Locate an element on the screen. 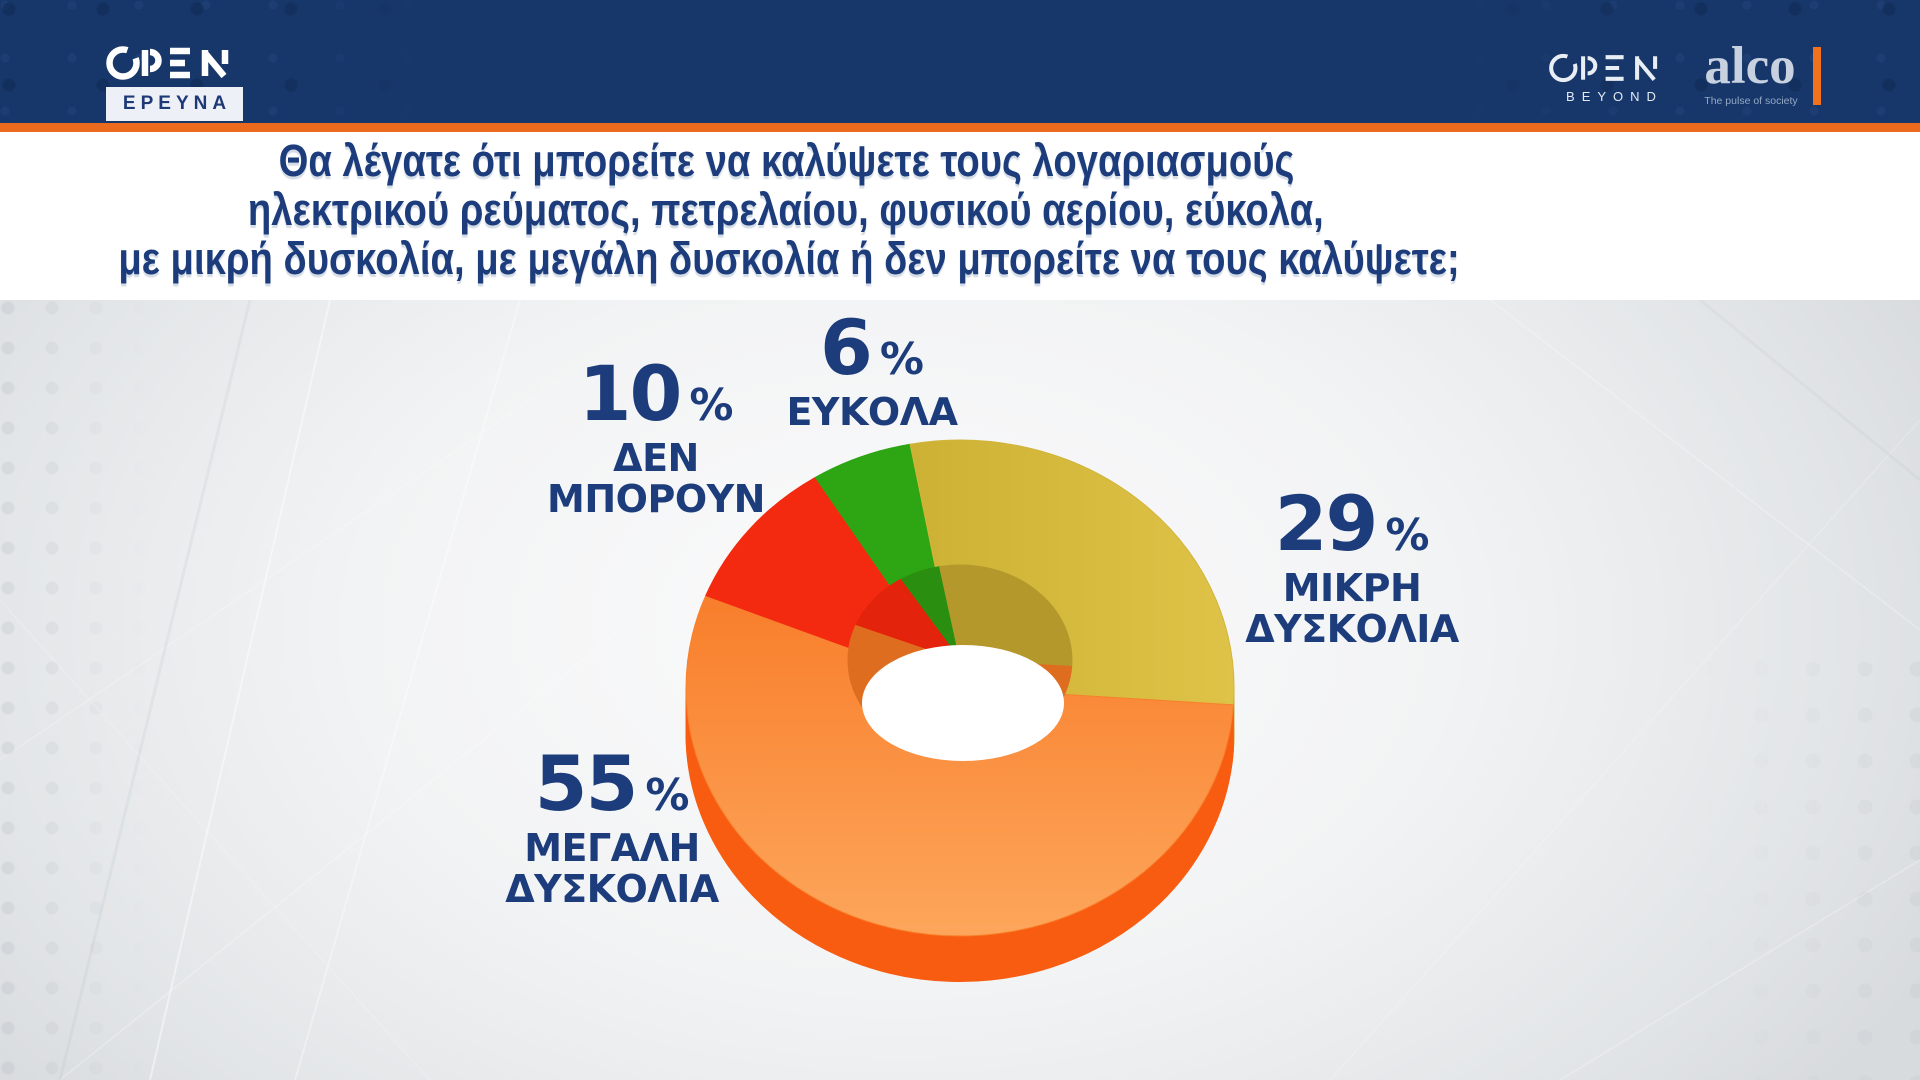 The width and height of the screenshot is (1920, 1080). segment-label-eykola: 6 % ΕΥΚΟΛΑ is located at coordinates (872, 368).